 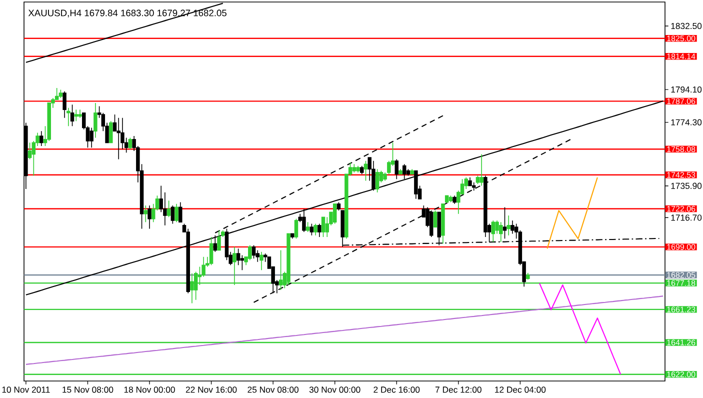 What do you see at coordinates (686, 89) in the screenshot?
I see `y-tick-label: 1794.10` at bounding box center [686, 89].